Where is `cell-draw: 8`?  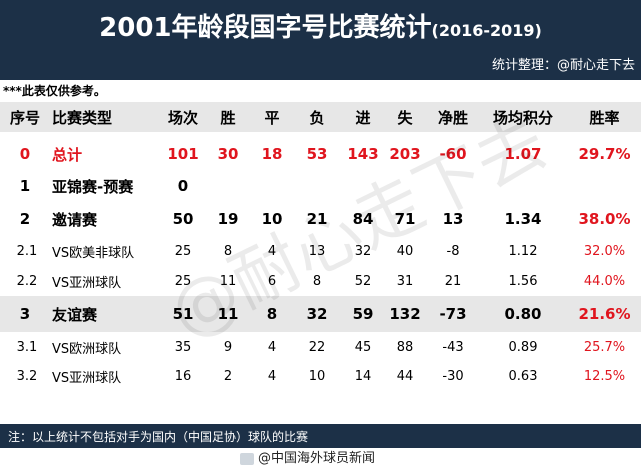
cell-draw: 8 is located at coordinates (272, 314).